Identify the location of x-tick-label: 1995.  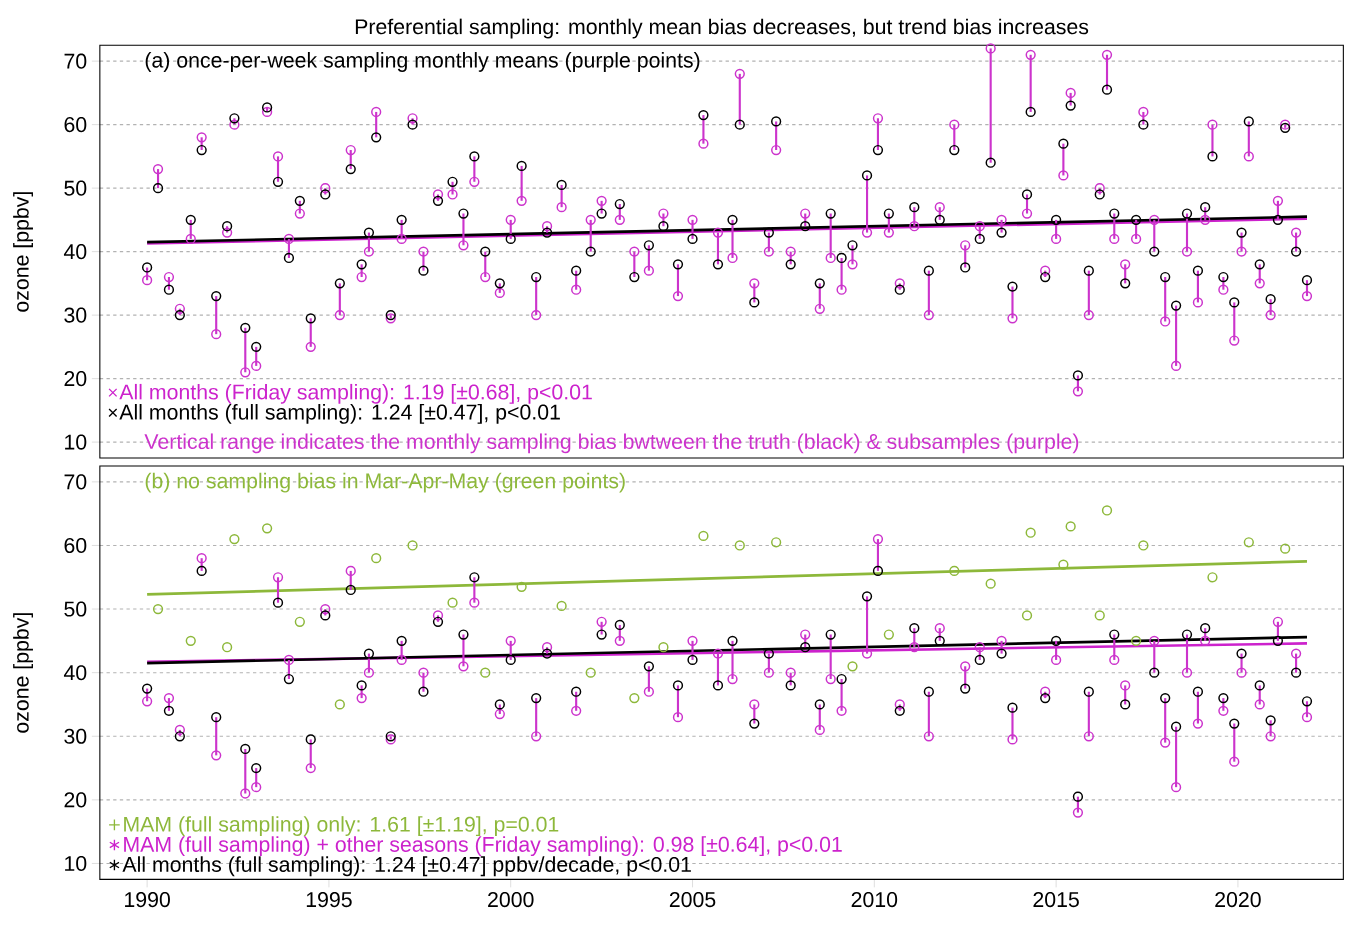
(329, 899).